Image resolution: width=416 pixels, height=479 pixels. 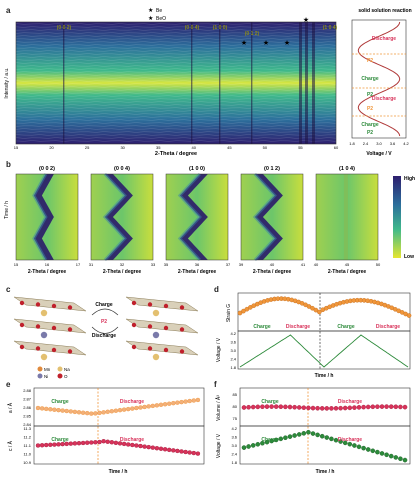 I want to click on map-xtick: 16, so click(x=47, y=264).